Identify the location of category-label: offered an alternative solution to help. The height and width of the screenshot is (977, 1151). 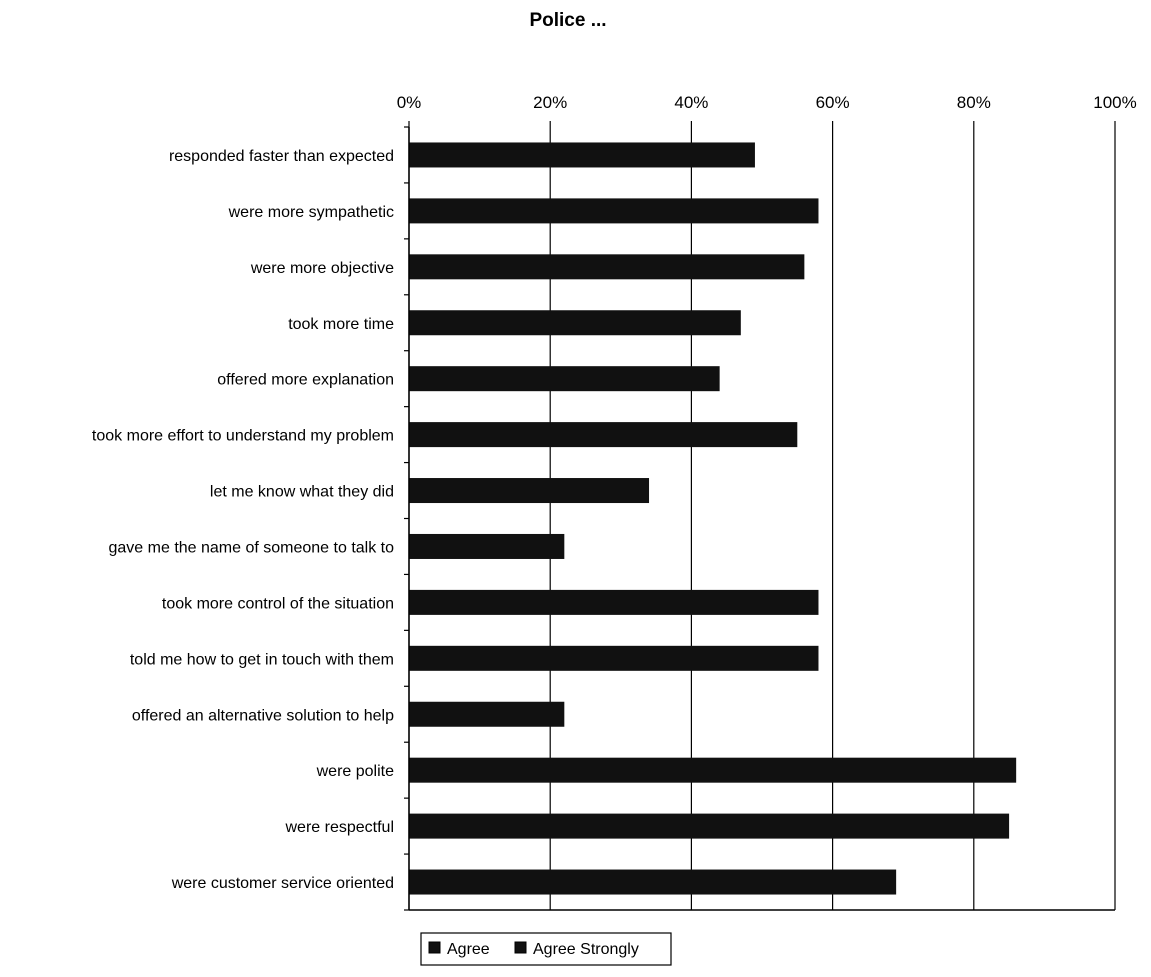
(263, 715).